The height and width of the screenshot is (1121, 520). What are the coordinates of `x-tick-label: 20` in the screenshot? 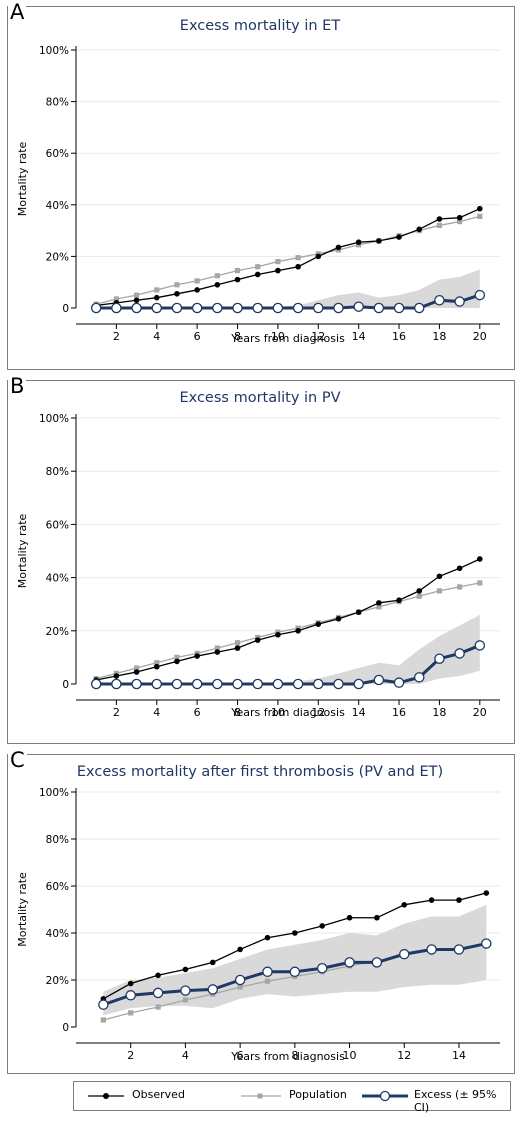 It's located at (480, 336).